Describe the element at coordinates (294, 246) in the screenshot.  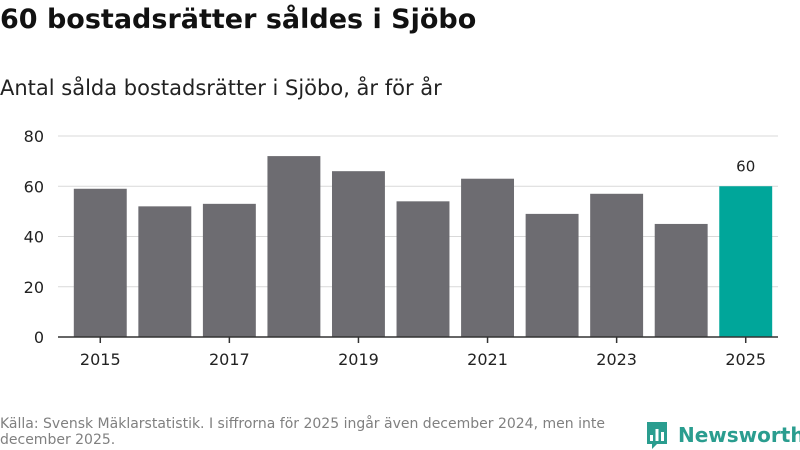
I see `bar-2018` at that location.